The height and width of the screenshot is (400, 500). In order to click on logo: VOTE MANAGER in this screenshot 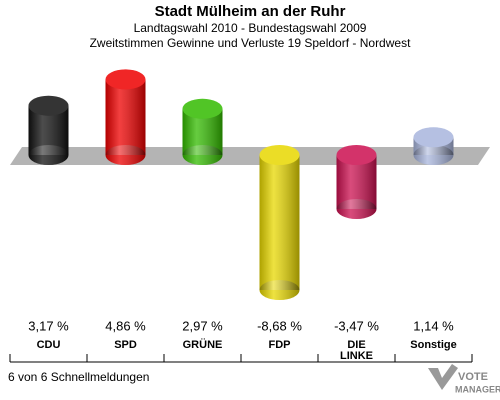, I will do `click(464, 379)`.